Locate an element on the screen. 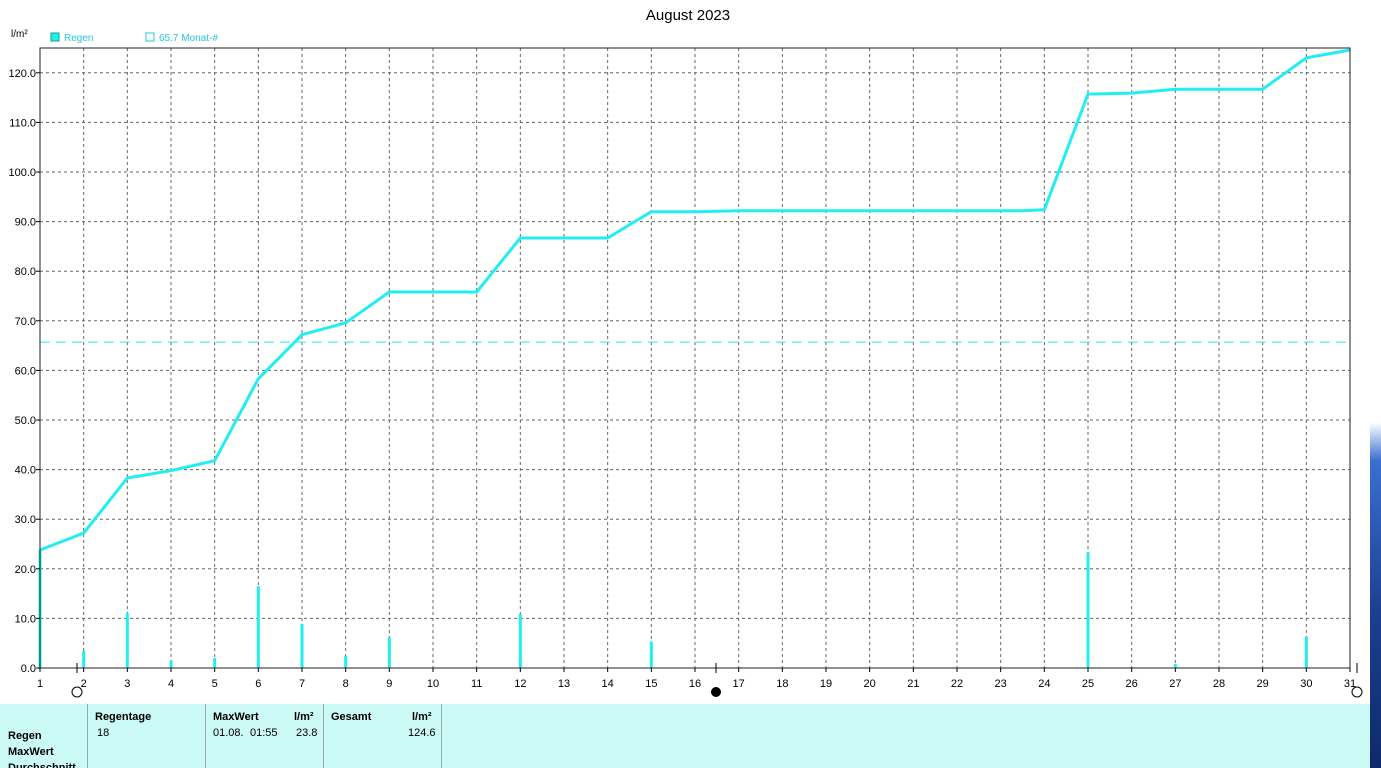  y-tick-label: 70.0 is located at coordinates (25, 322).